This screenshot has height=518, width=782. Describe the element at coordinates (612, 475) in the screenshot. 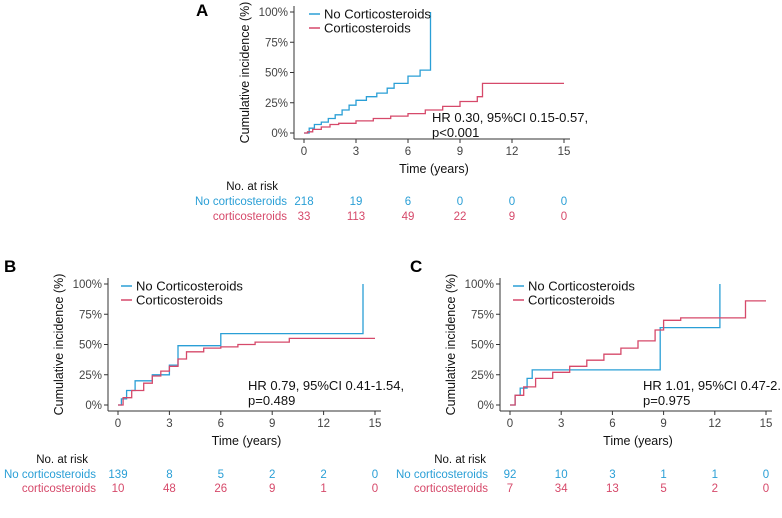

I see `risk-value: 3` at that location.